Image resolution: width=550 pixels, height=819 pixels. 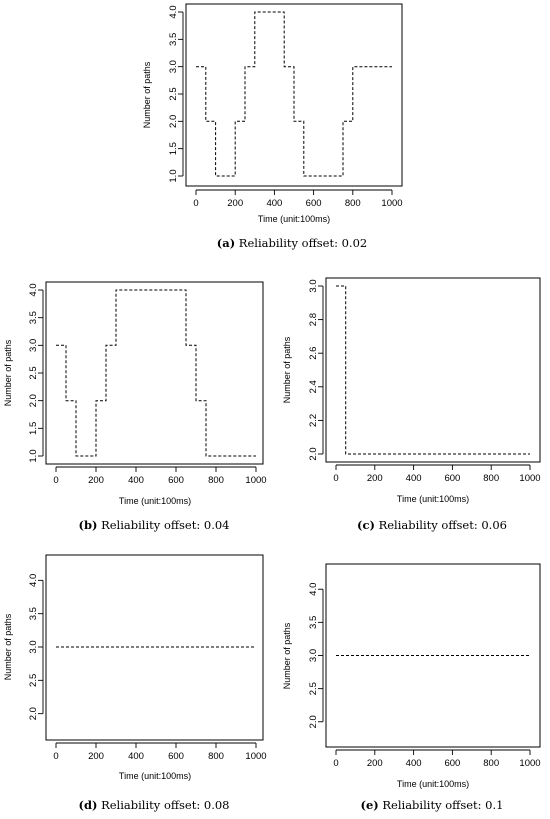 What do you see at coordinates (88, 525) in the screenshot?
I see `caption-letter: (b)` at bounding box center [88, 525].